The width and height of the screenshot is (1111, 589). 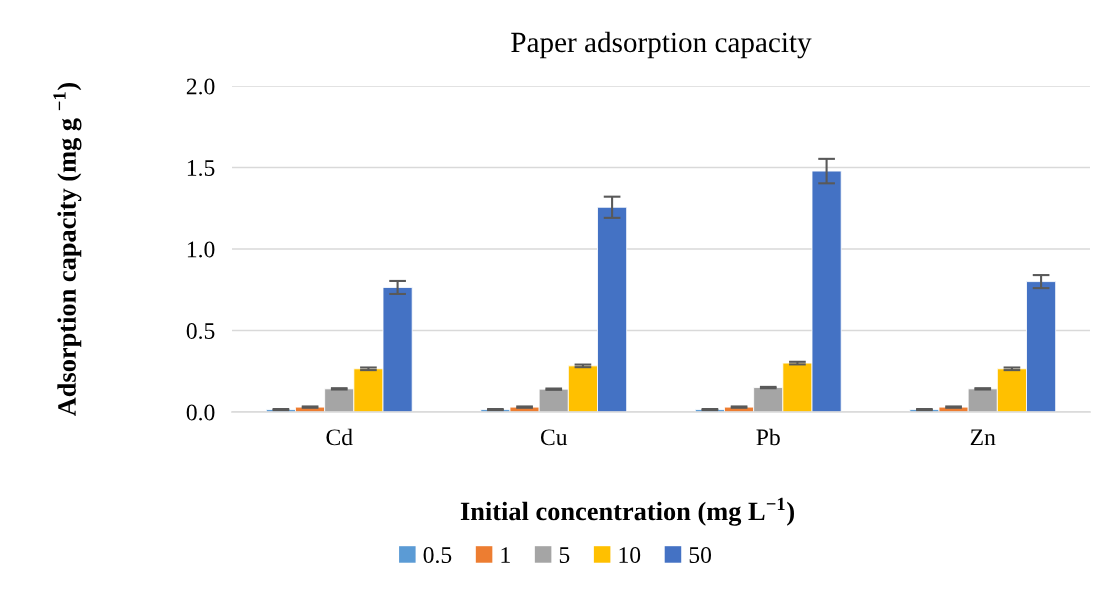 What do you see at coordinates (67, 250) in the screenshot?
I see `y-axis-title: Adsorption capacity (mg g $^{−1}$)` at bounding box center [67, 250].